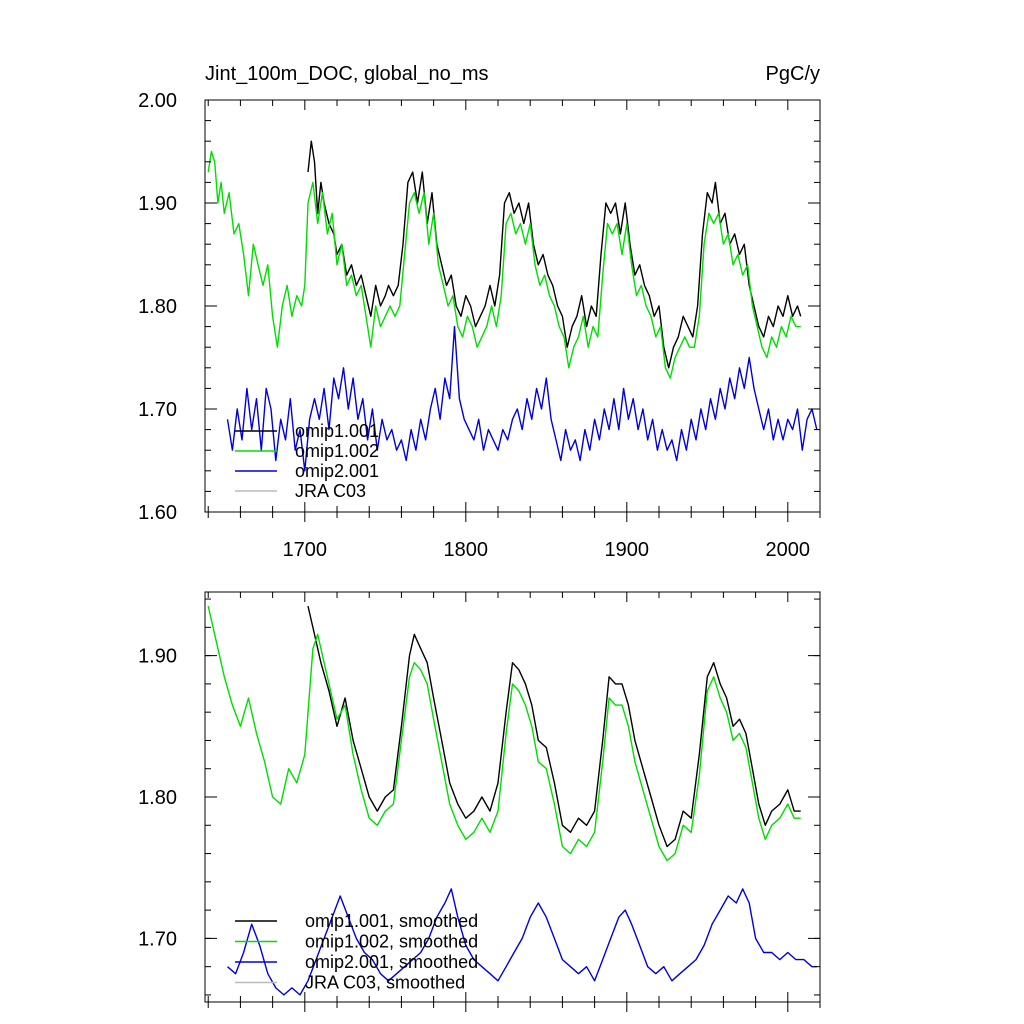 This screenshot has height=1024, width=1024. What do you see at coordinates (337, 451) in the screenshot?
I see `legend-label: omip1.002` at bounding box center [337, 451].